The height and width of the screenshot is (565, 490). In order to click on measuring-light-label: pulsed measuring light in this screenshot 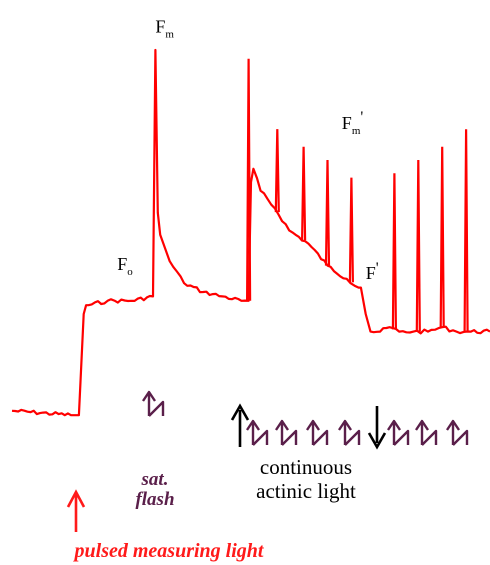, I will do `click(169, 551)`.